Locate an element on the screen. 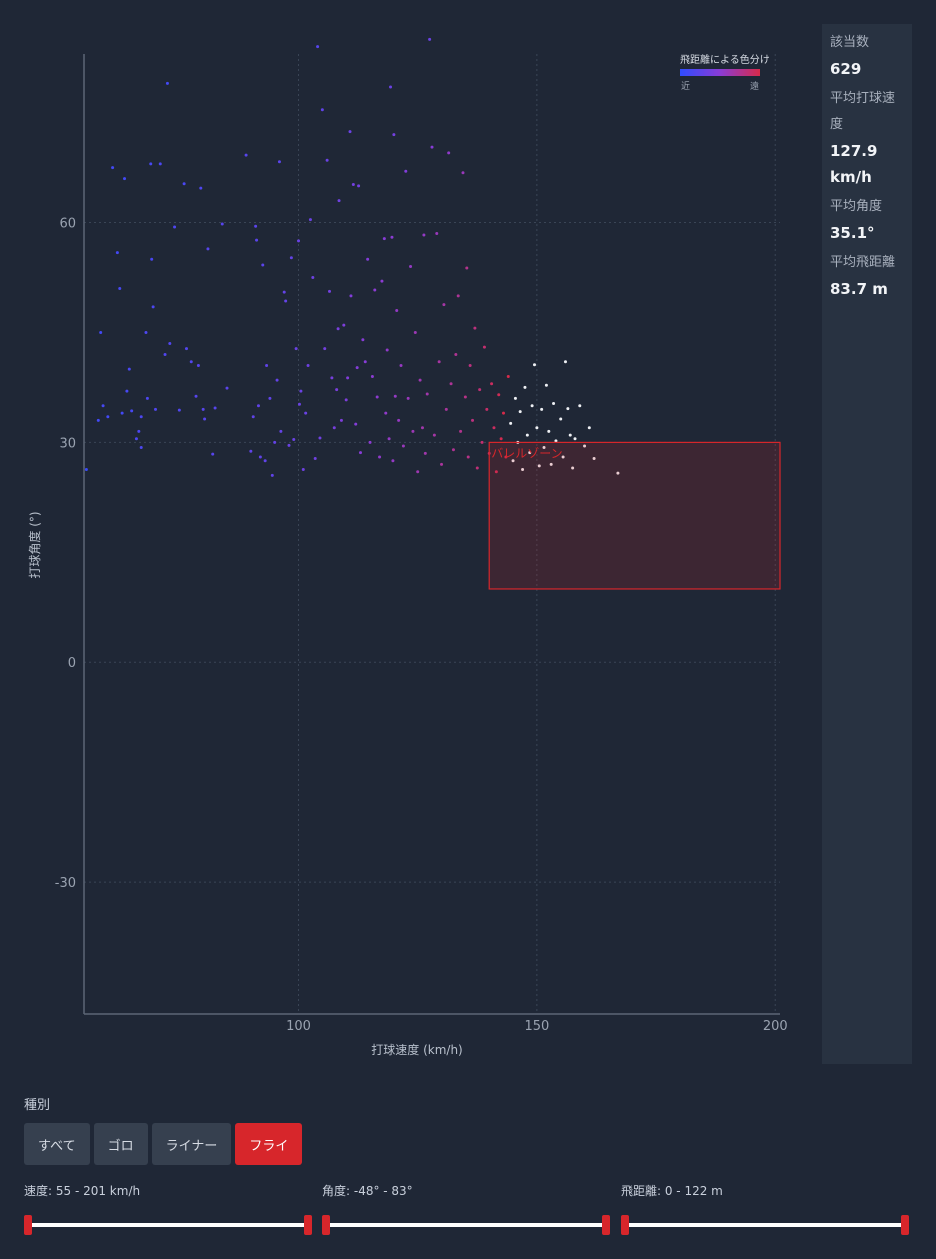 This screenshot has width=936, height=1259. speed-range-track is located at coordinates (168, 1225).